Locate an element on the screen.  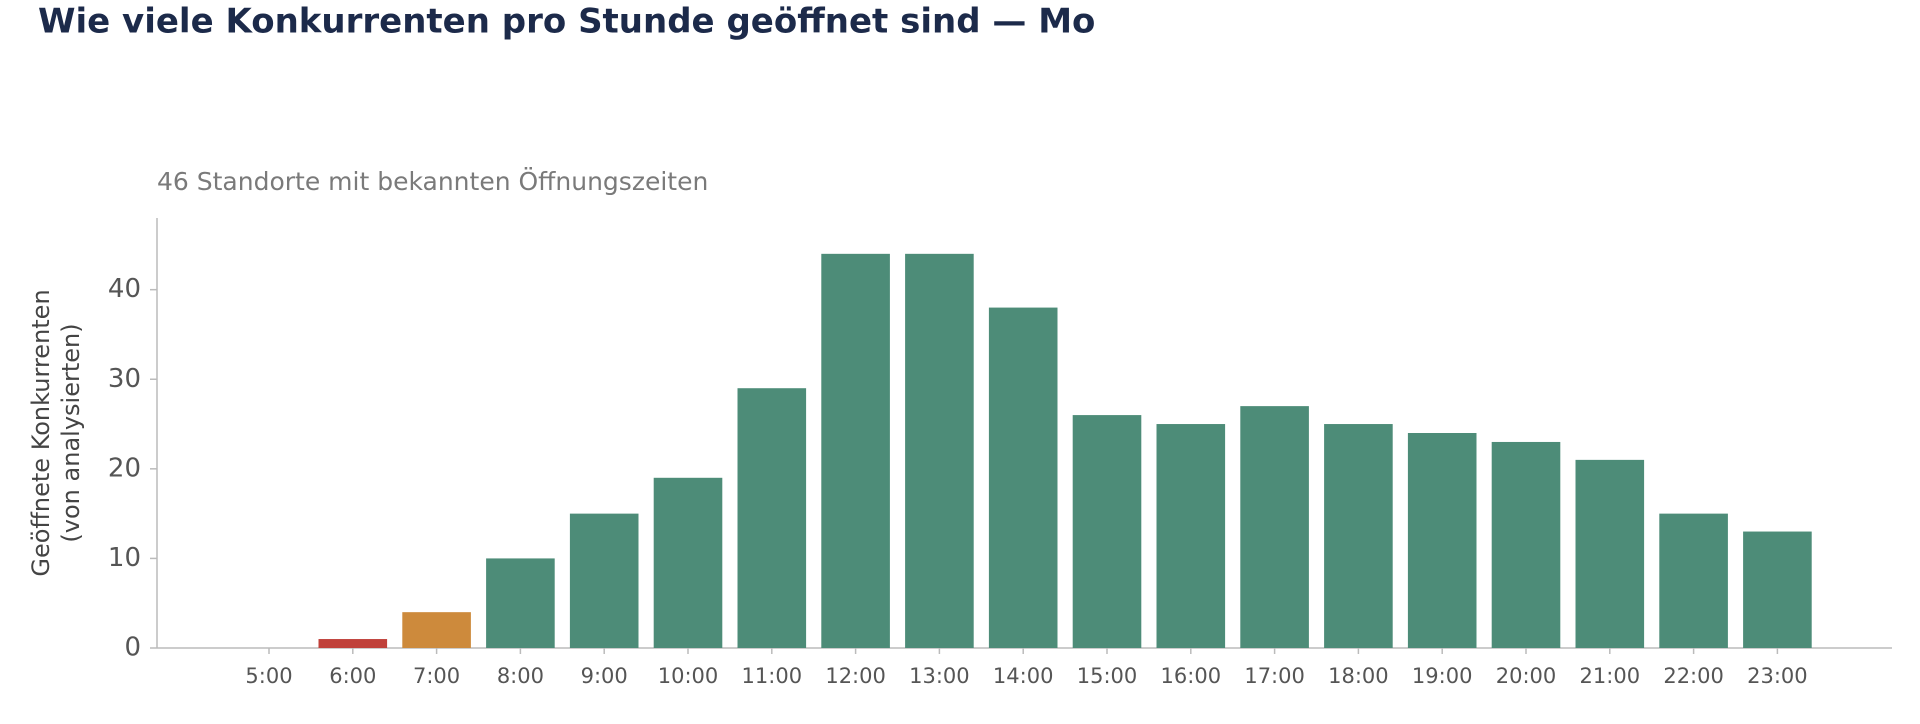
x-tick-label: 10:00 is located at coordinates (688, 676).